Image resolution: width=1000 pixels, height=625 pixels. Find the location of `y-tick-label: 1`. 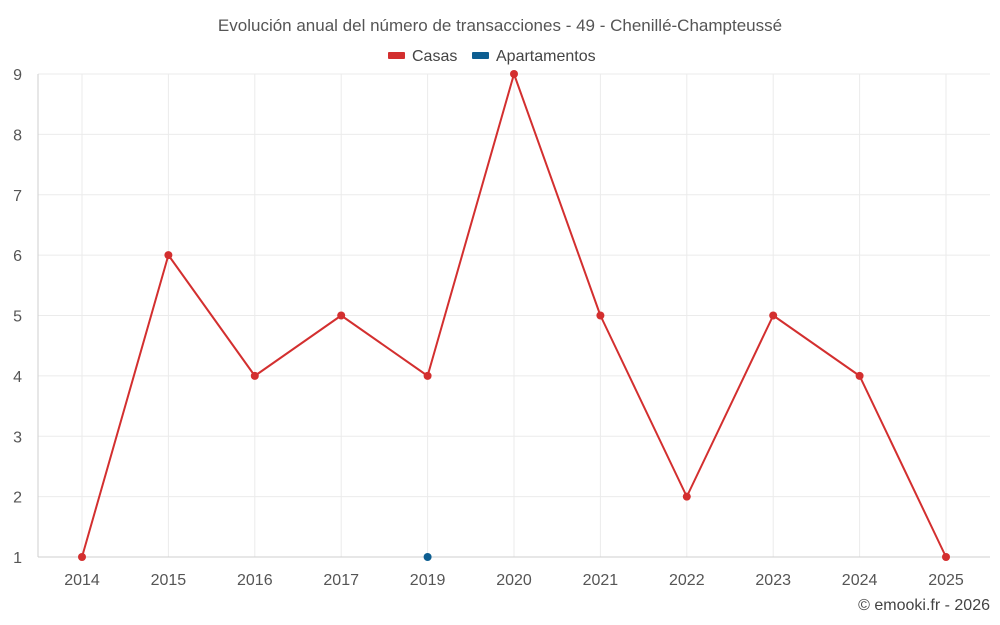

y-tick-label: 1 is located at coordinates (17, 558).